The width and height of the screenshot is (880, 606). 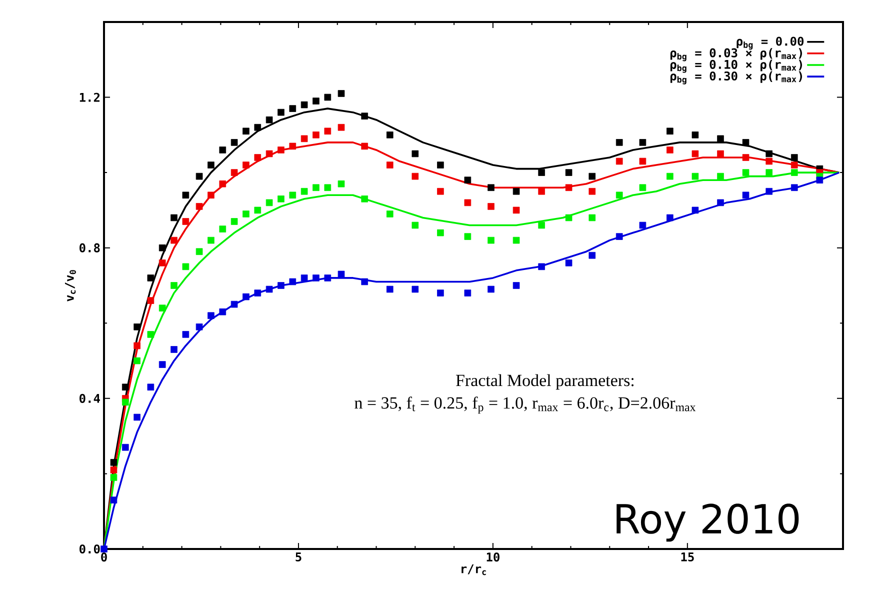 I want to click on y-tick-label: 0.4, so click(x=90, y=398).